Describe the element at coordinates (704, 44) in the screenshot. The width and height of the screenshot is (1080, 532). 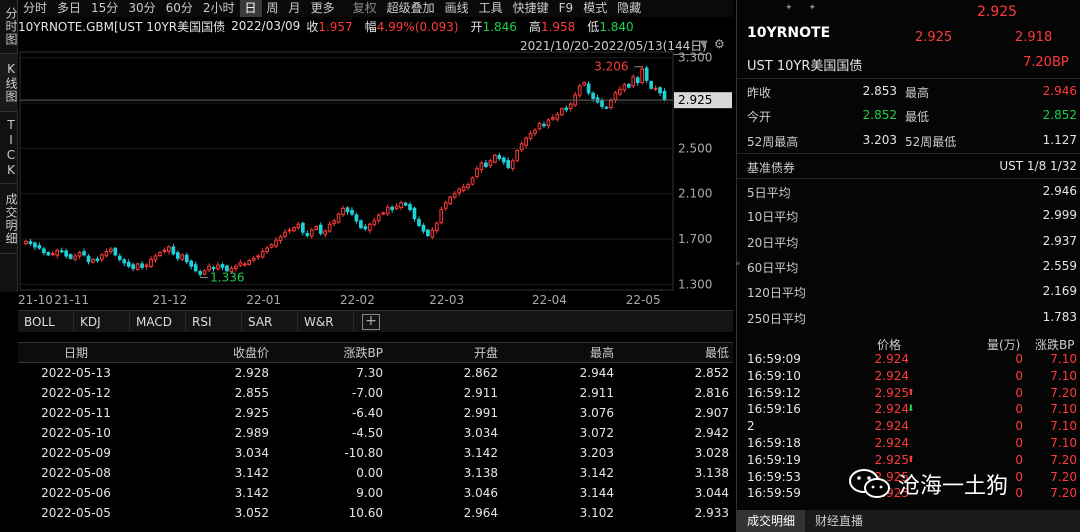
I see `triangle-down-icon: ▼` at that location.